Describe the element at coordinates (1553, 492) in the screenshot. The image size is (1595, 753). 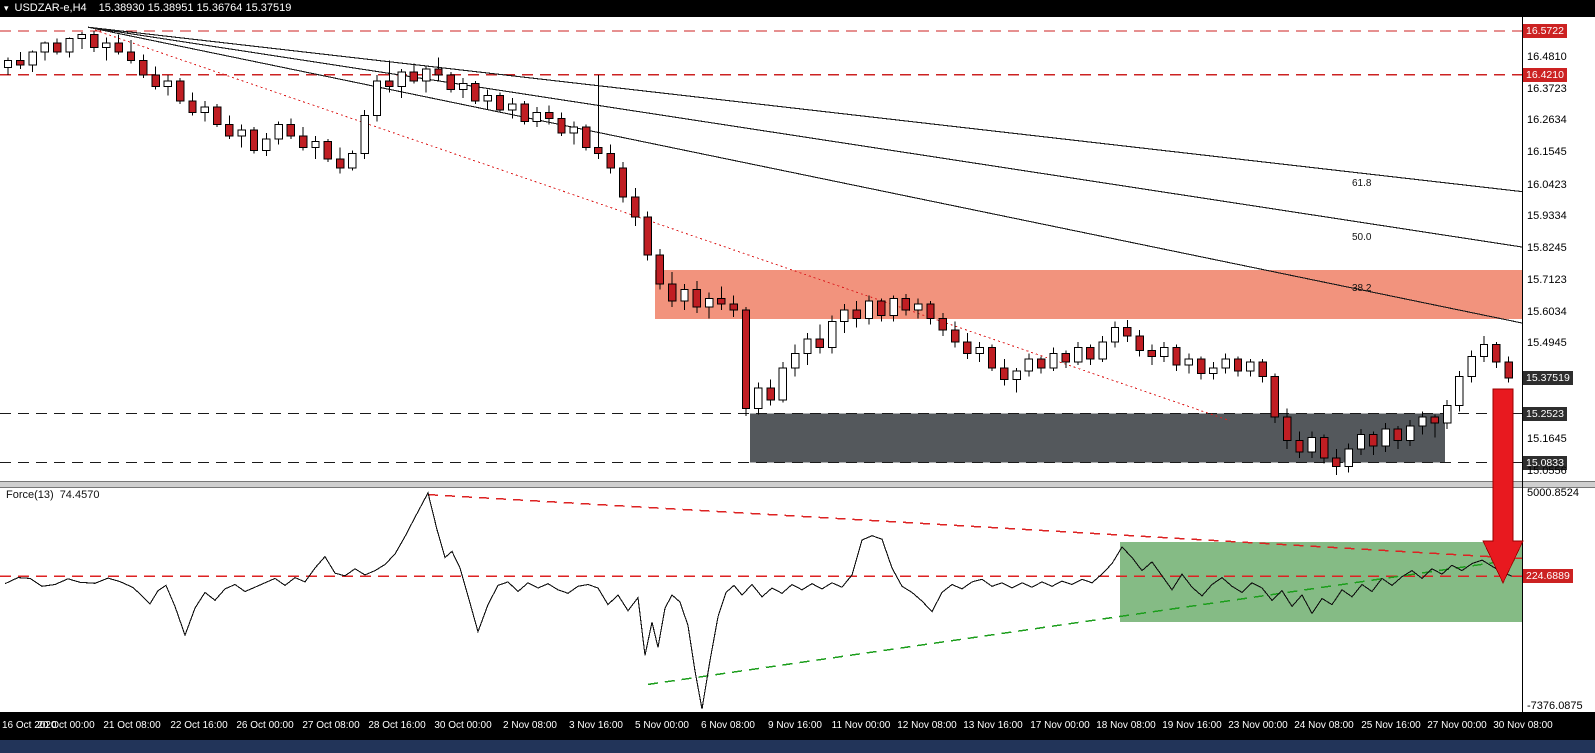
I see `axis-label: 5000.8524` at that location.